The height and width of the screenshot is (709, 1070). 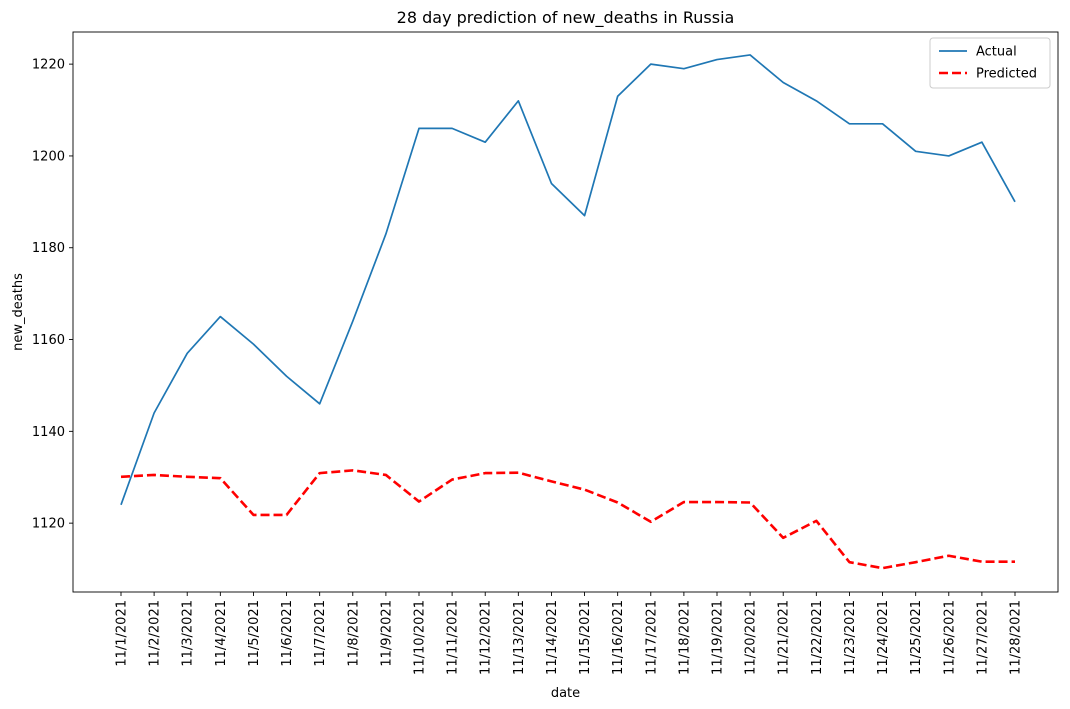 What do you see at coordinates (784, 637) in the screenshot?
I see `x-tick-label: 11/21/2021` at bounding box center [784, 637].